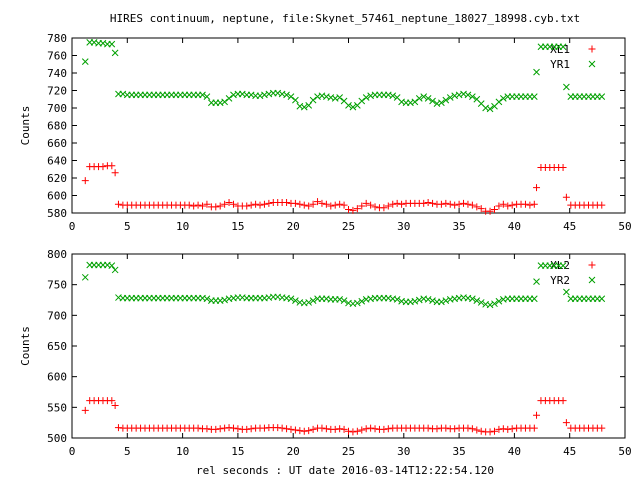 The height and width of the screenshot is (480, 640). I want to click on y-tick-label: 700, so click(57, 315).